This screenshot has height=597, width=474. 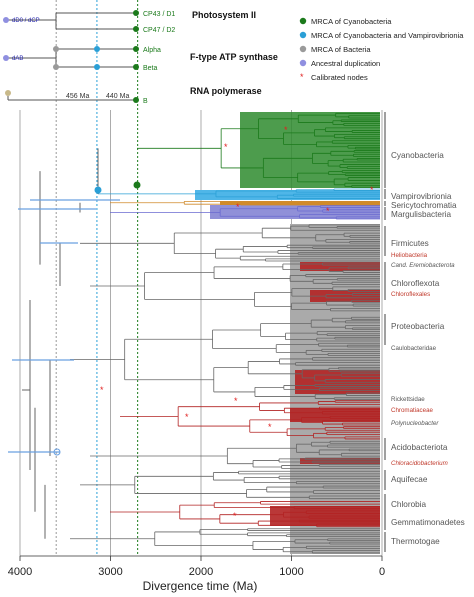 I want to click on clade-label-rickettsidae: Rickettsidae, so click(x=408, y=399).